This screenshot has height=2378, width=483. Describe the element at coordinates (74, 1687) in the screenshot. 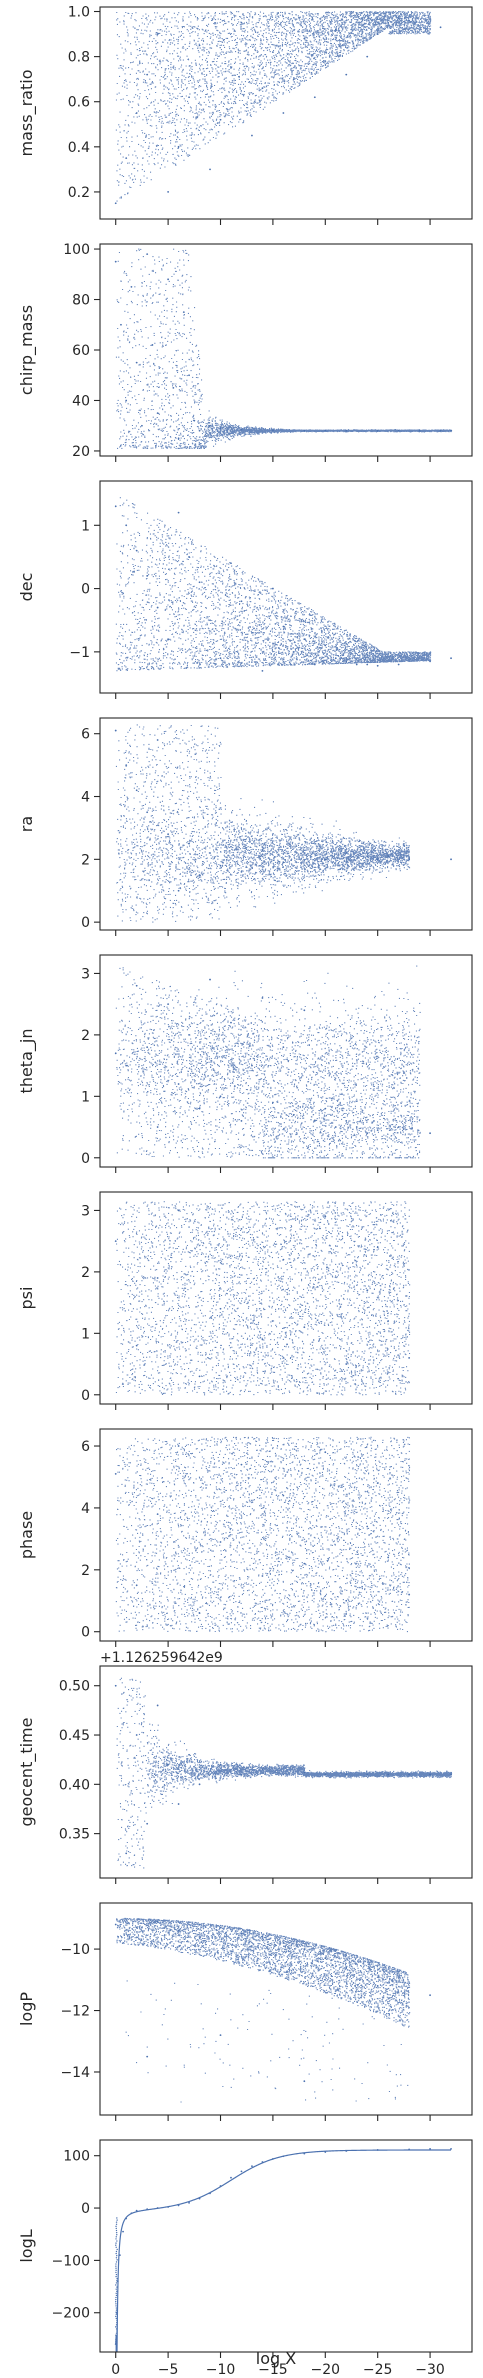

I see `y-tick-label: 0.50` at that location.